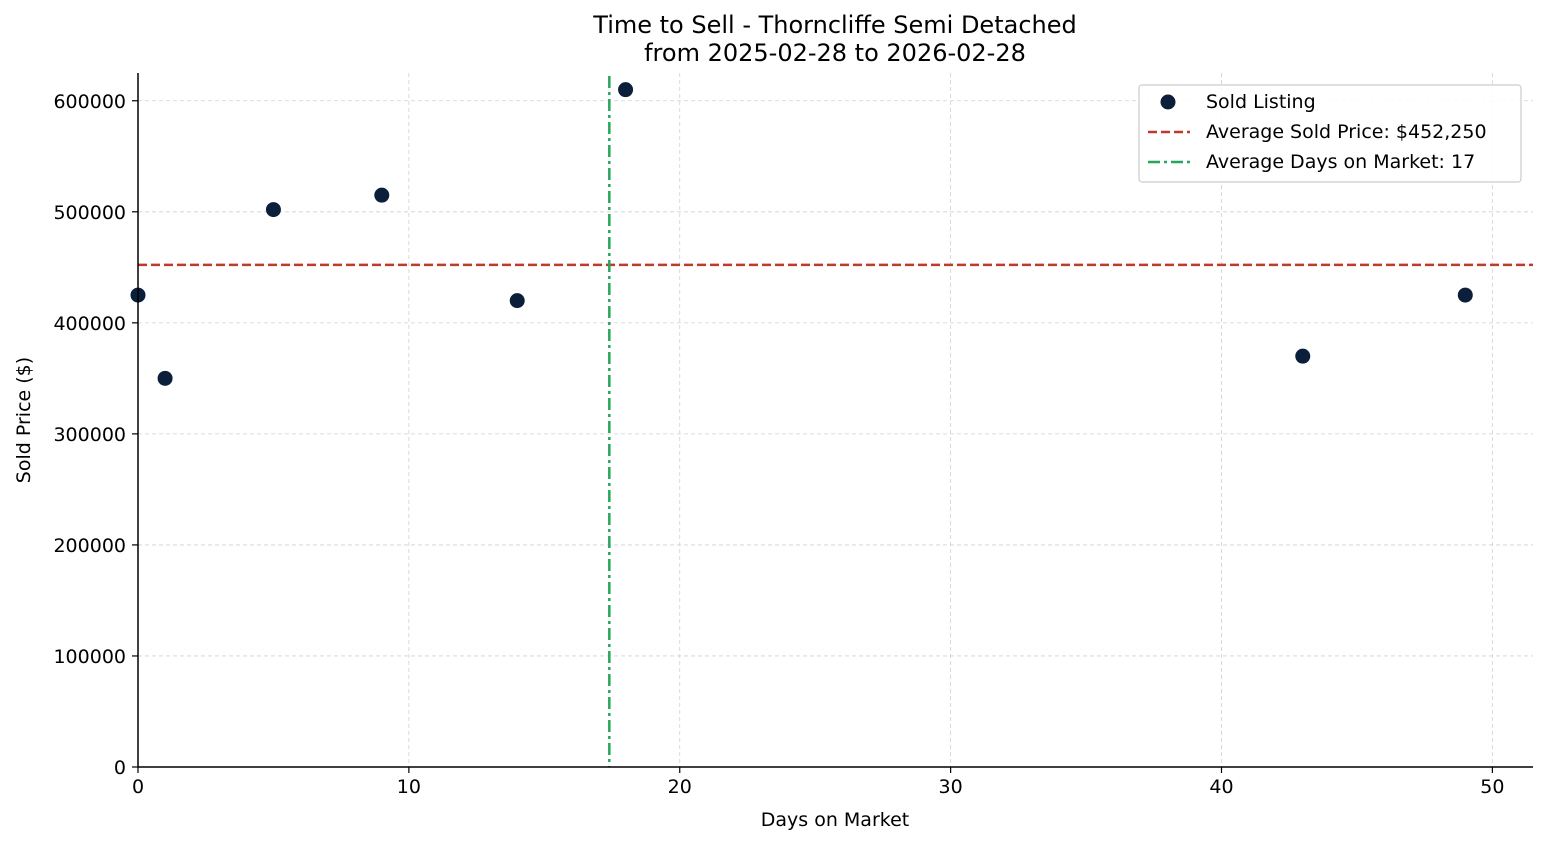 The height and width of the screenshot is (845, 1547). What do you see at coordinates (89, 102) in the screenshot?
I see `y-tick-label: 600000` at bounding box center [89, 102].